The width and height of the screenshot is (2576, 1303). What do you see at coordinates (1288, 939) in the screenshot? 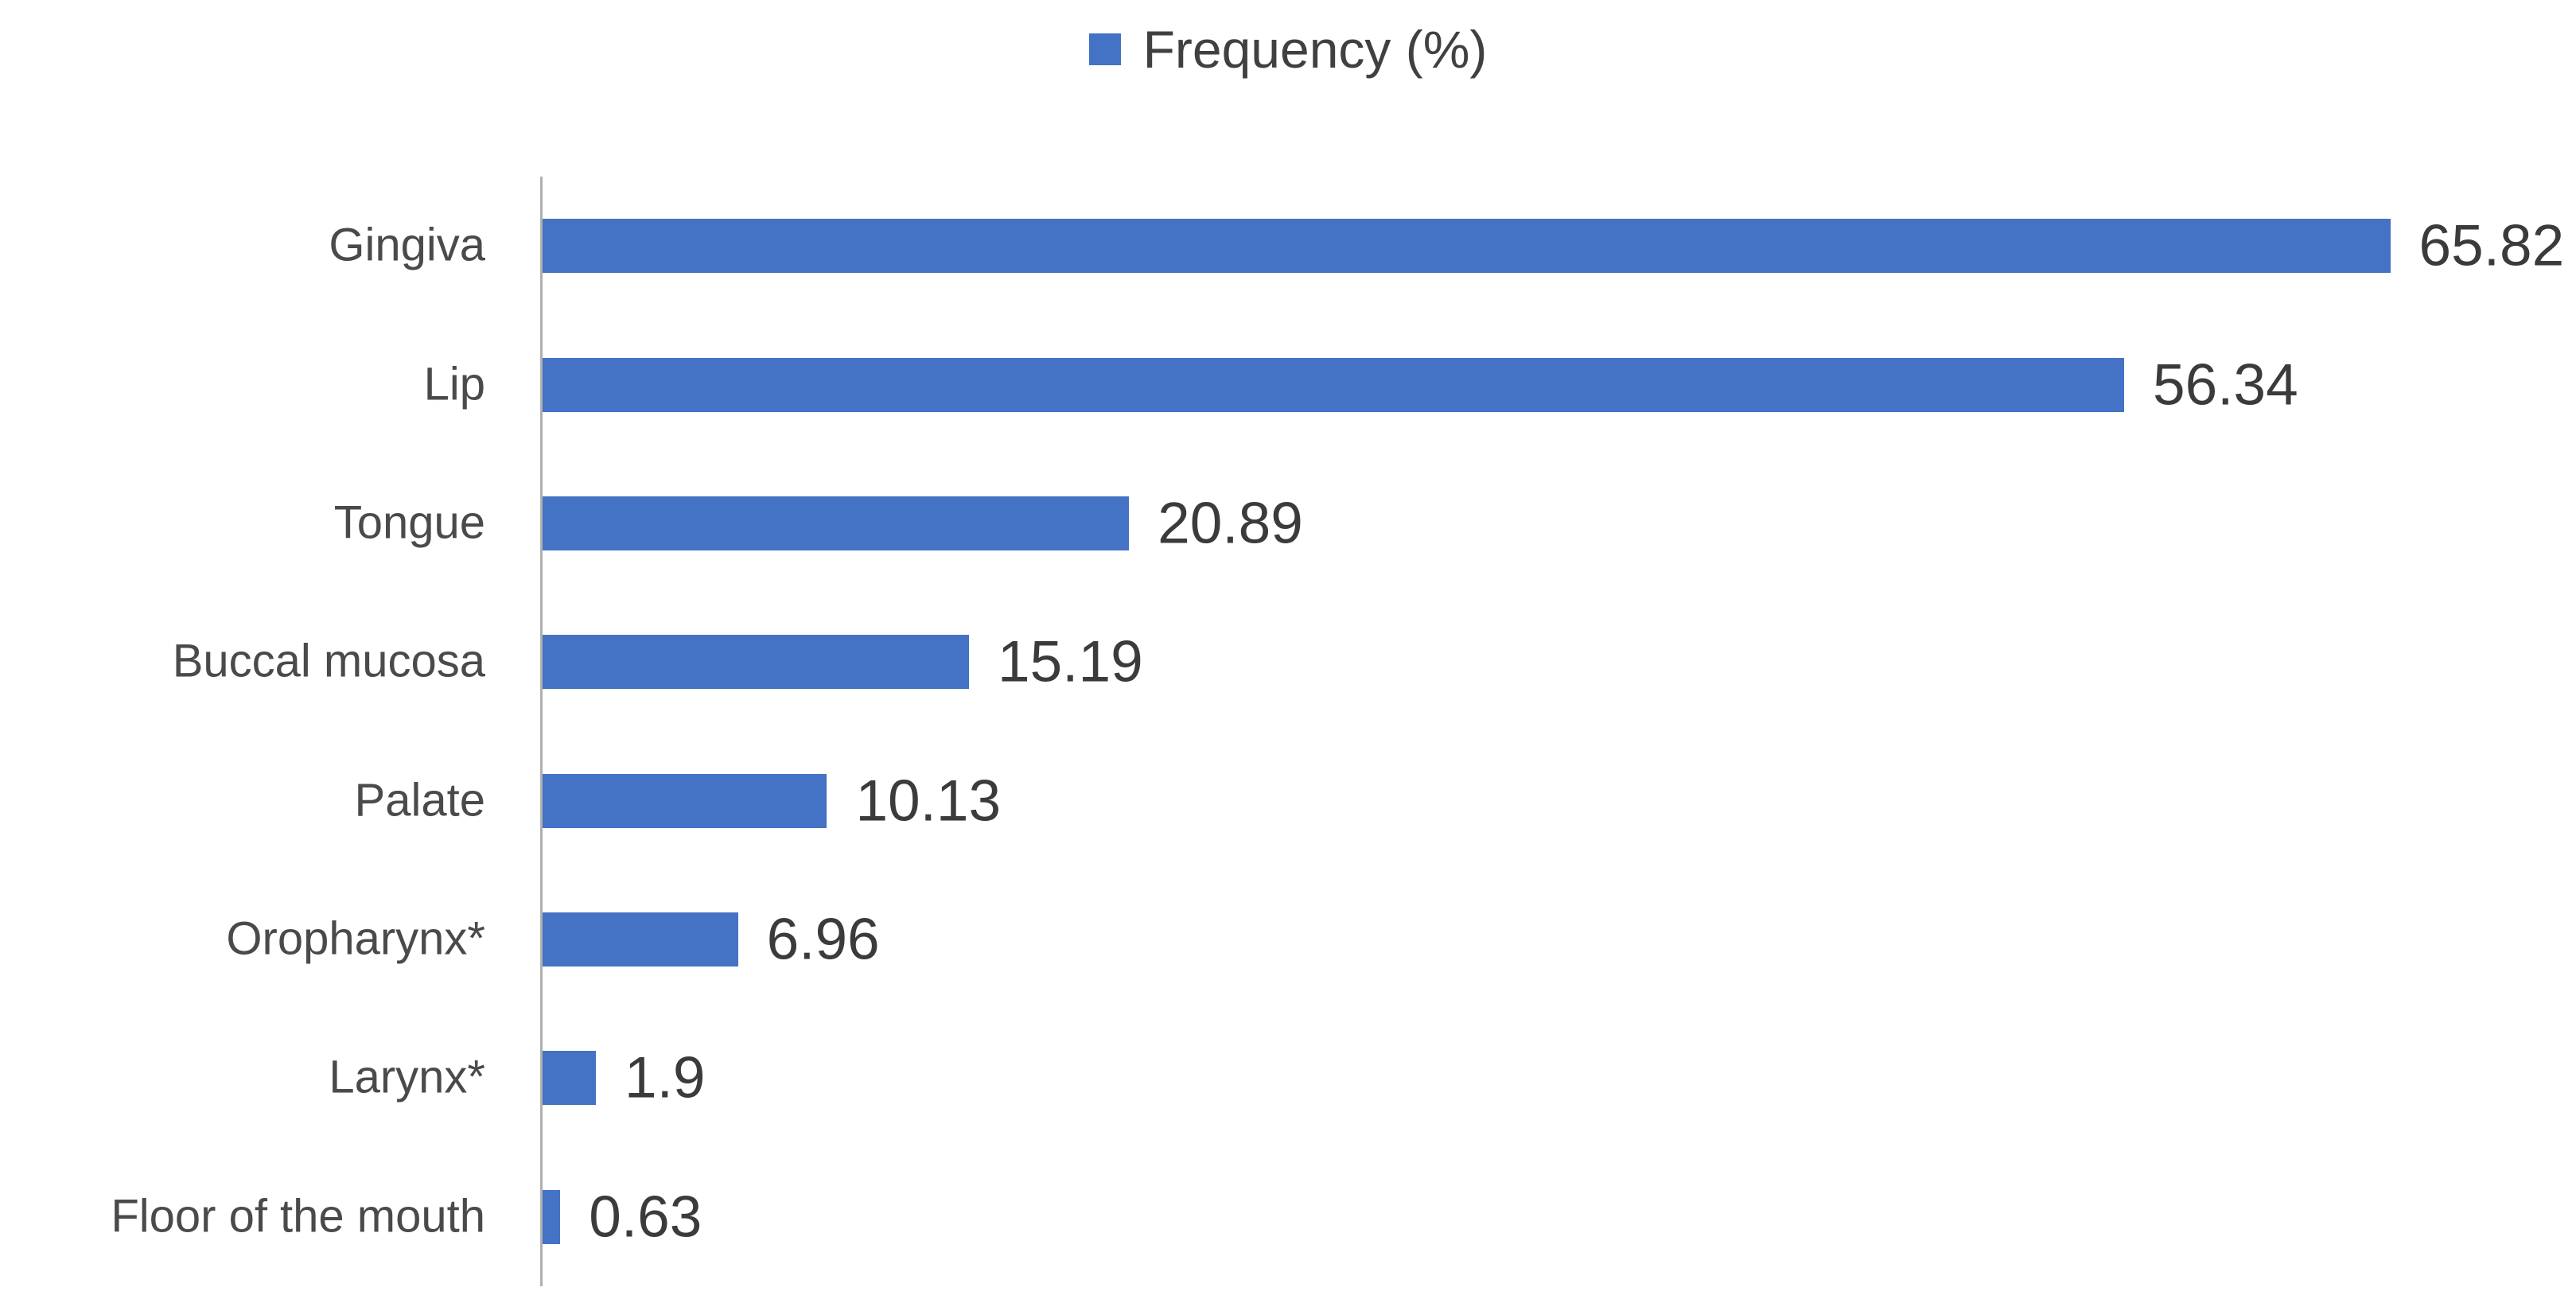
I see `chart-row: Oropharynx* 6.96` at bounding box center [1288, 939].